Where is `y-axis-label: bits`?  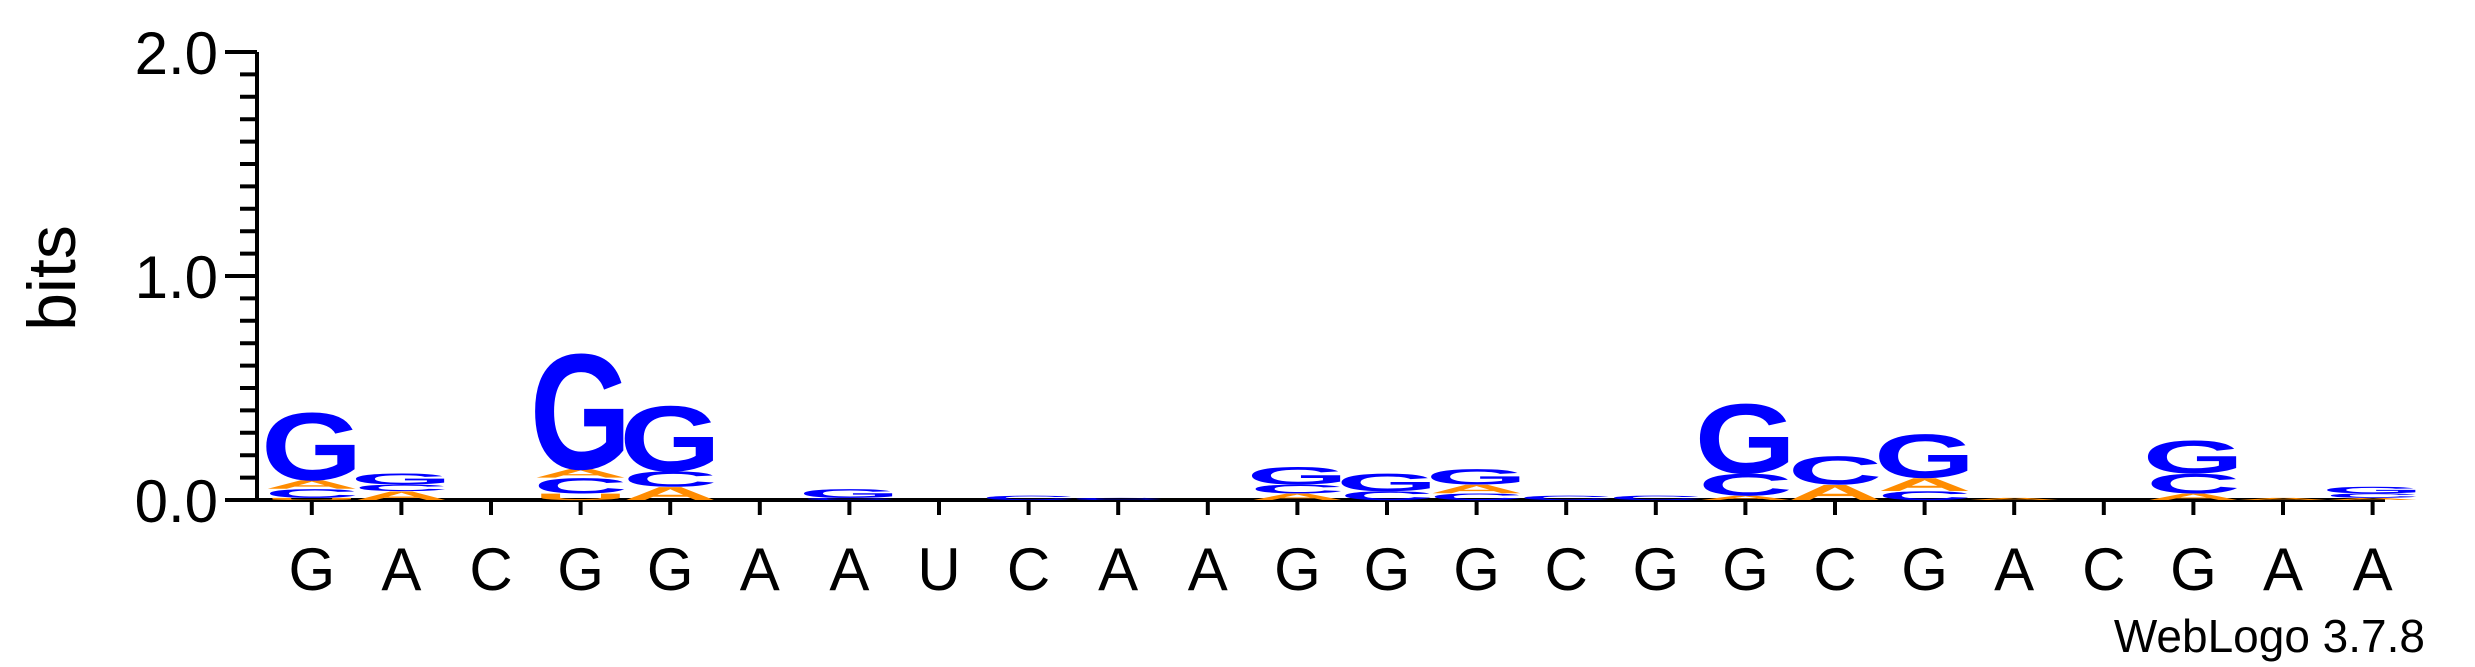 y-axis-label: bits is located at coordinates (52, 278).